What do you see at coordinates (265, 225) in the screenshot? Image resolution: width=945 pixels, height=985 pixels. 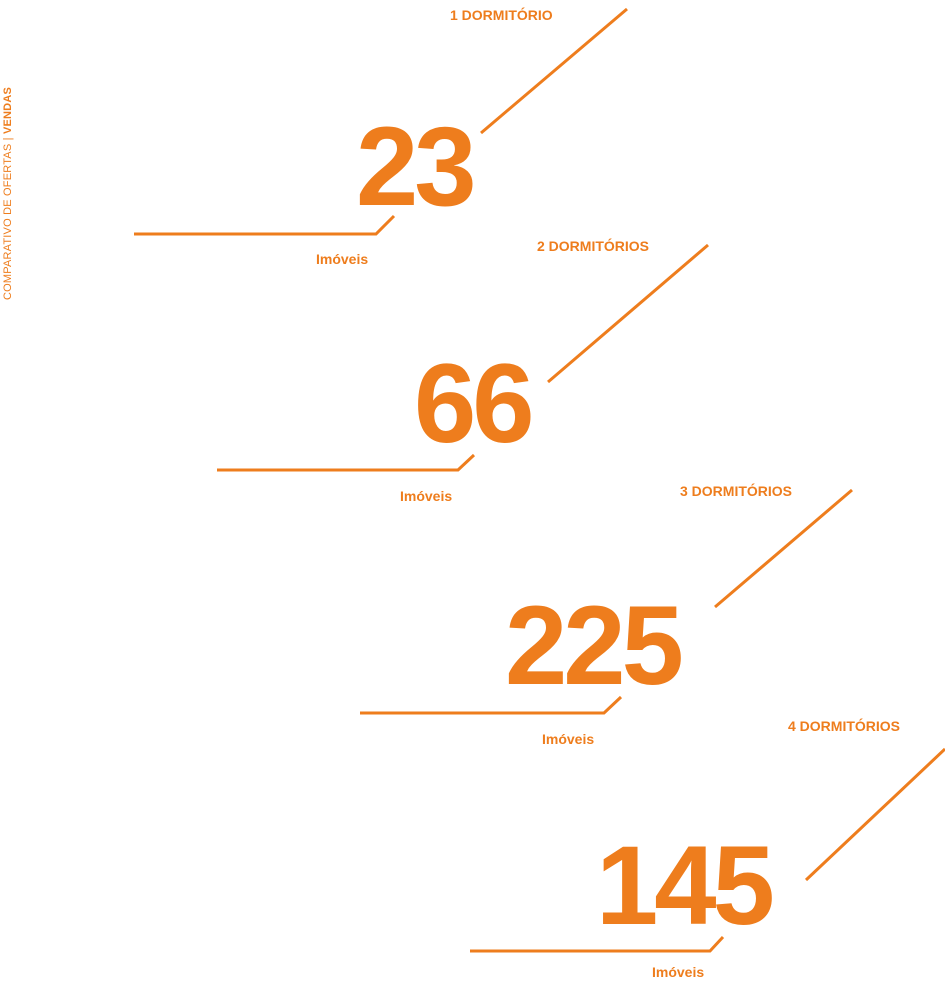 I see `group-1-baseline` at bounding box center [265, 225].